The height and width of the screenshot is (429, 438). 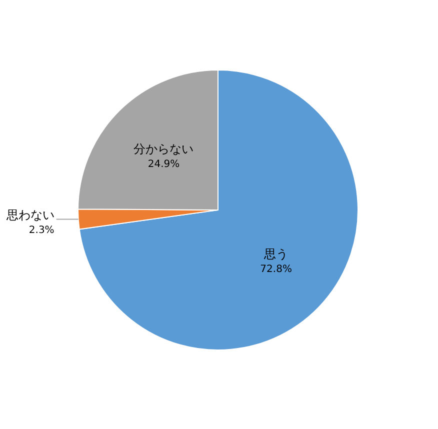 What do you see at coordinates (29, 215) in the screenshot?
I see `slice-label: 思わない` at bounding box center [29, 215].